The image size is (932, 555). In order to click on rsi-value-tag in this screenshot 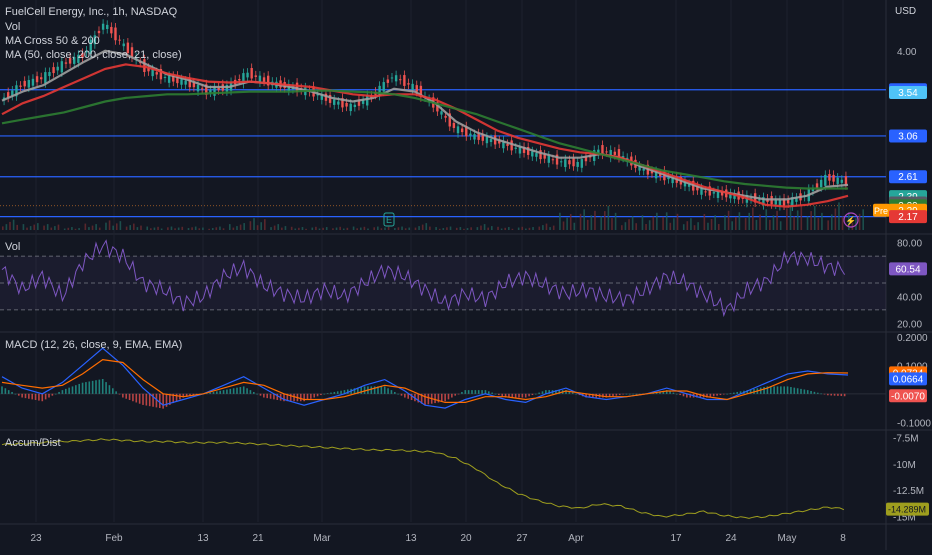, I will do `click(908, 269)`.